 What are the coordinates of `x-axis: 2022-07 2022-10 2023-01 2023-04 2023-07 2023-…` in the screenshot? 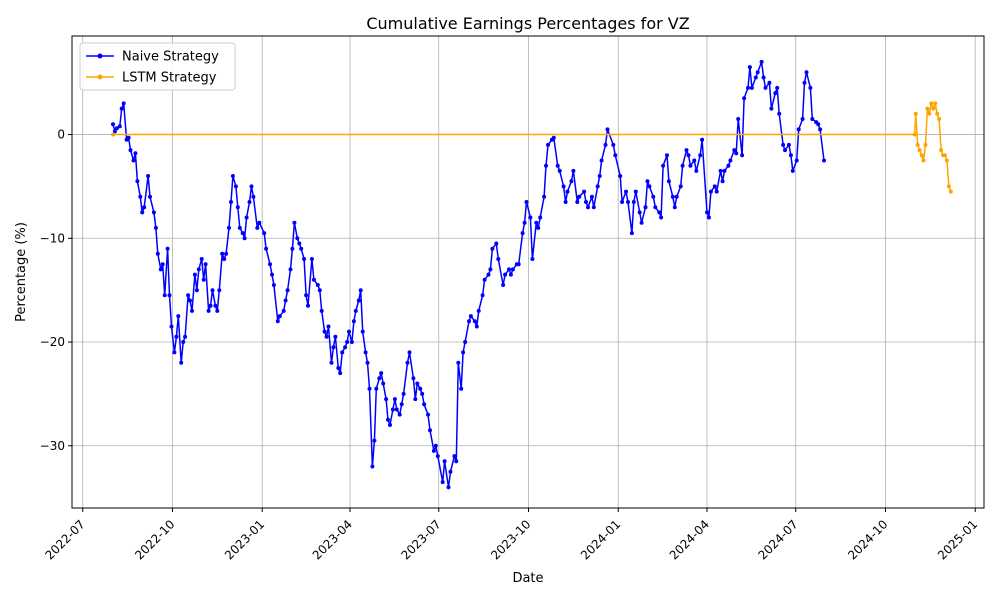 It's located at (511, 535).